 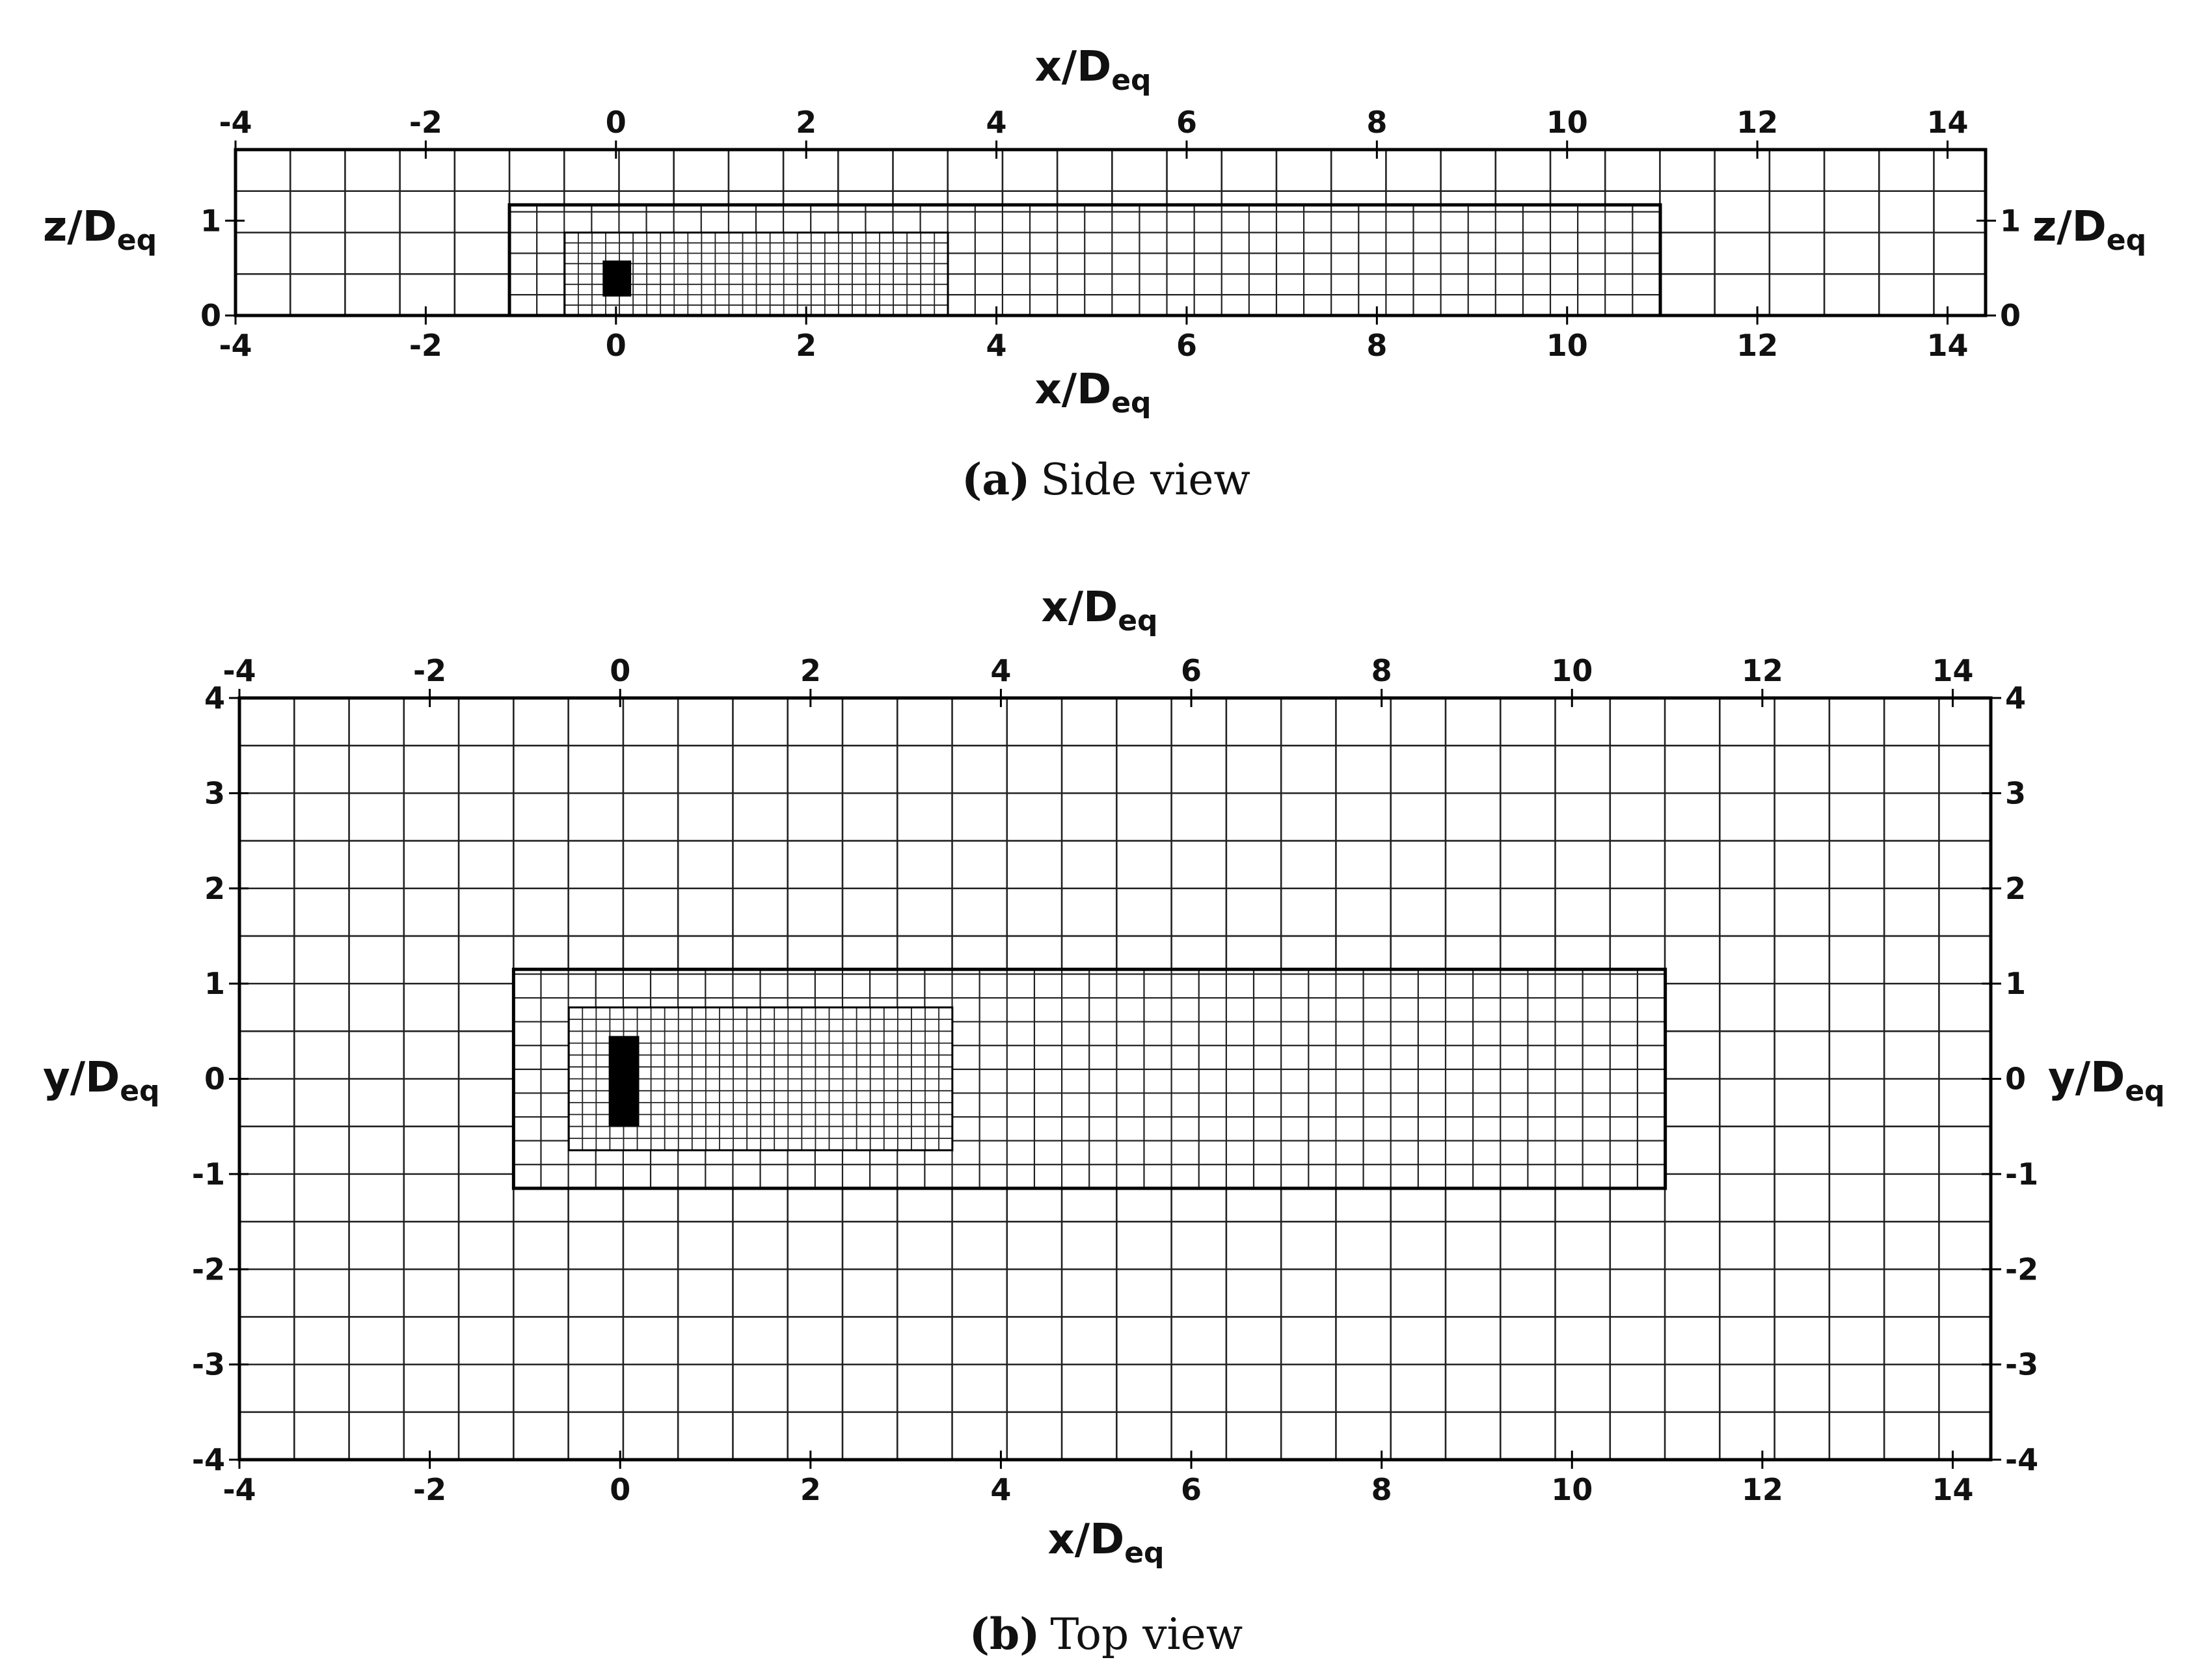 I want to click on side-view-top-x-axis-label: x/Deq, so click(x=1092, y=70).